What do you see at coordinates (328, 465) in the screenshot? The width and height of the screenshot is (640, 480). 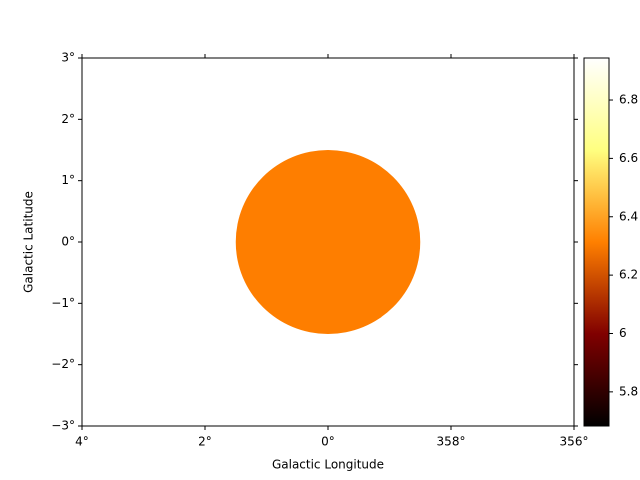 I see `x-axis-label: Galactic Longitude` at bounding box center [328, 465].